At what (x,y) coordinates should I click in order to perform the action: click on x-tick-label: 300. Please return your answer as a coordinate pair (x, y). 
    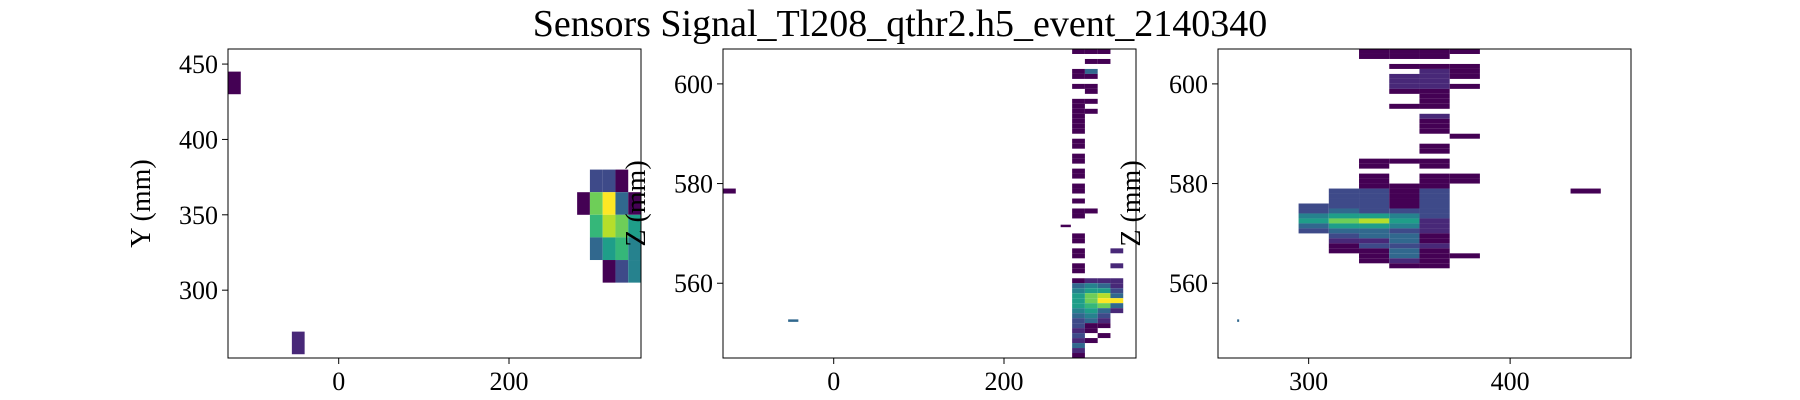
    Looking at the image, I should click on (1308, 381).